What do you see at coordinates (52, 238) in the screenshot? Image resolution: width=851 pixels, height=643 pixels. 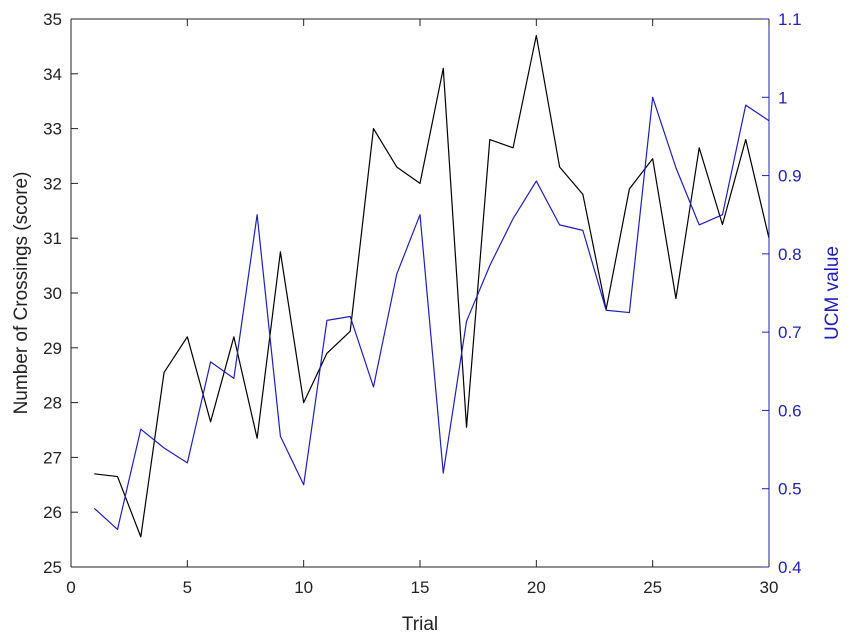 I see `left-y-tick-label: 31` at bounding box center [52, 238].